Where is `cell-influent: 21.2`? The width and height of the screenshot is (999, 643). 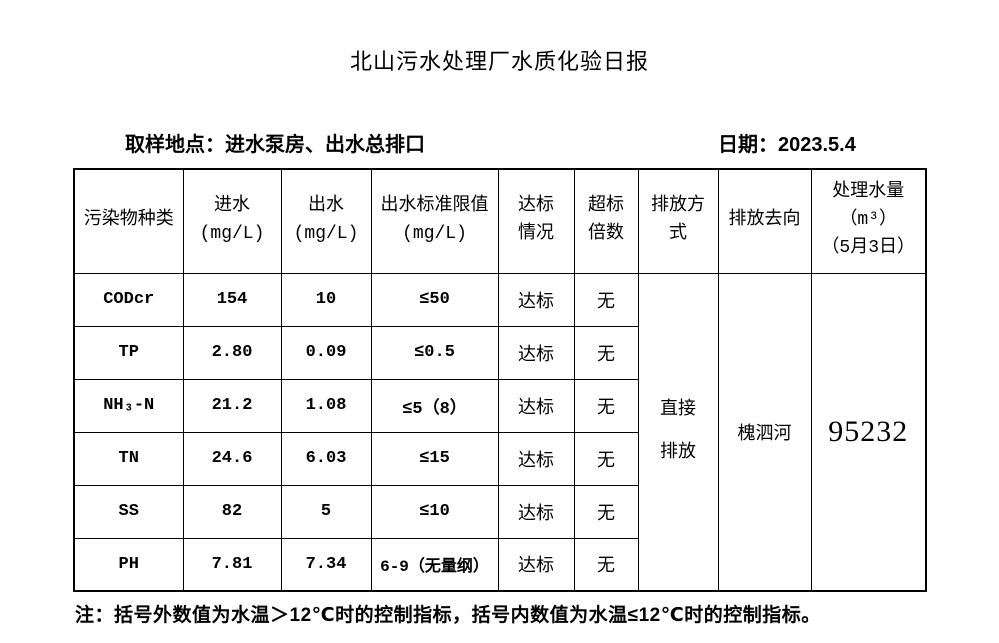 cell-influent: 21.2 is located at coordinates (232, 405).